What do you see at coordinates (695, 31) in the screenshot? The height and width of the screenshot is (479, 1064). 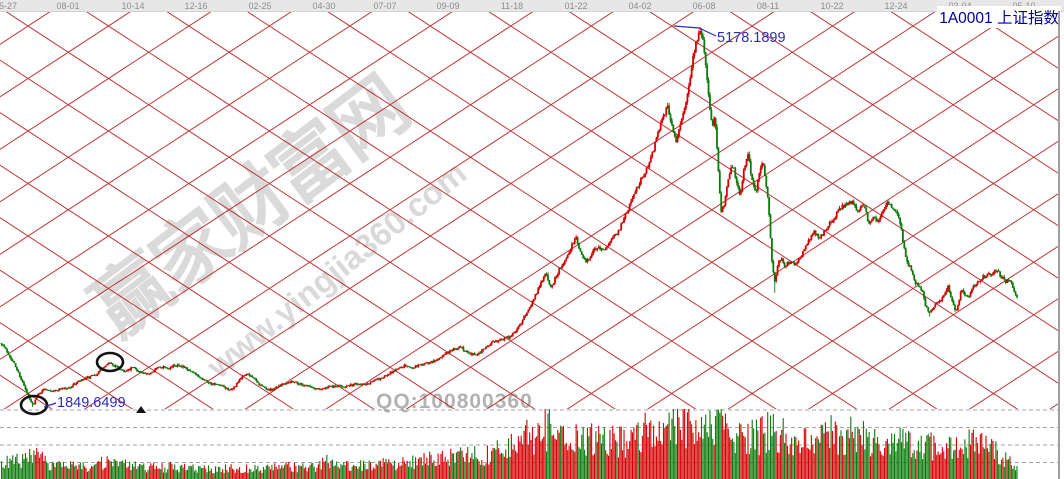 I see `high-pointer-line` at bounding box center [695, 31].